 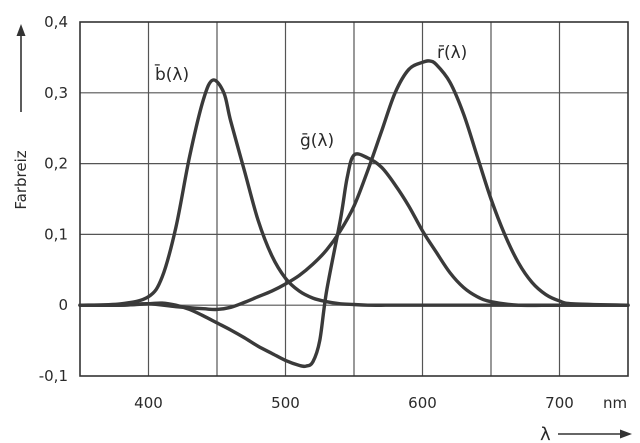 What do you see at coordinates (56, 22) in the screenshot?
I see `y-tick-label: 0,4` at bounding box center [56, 22].